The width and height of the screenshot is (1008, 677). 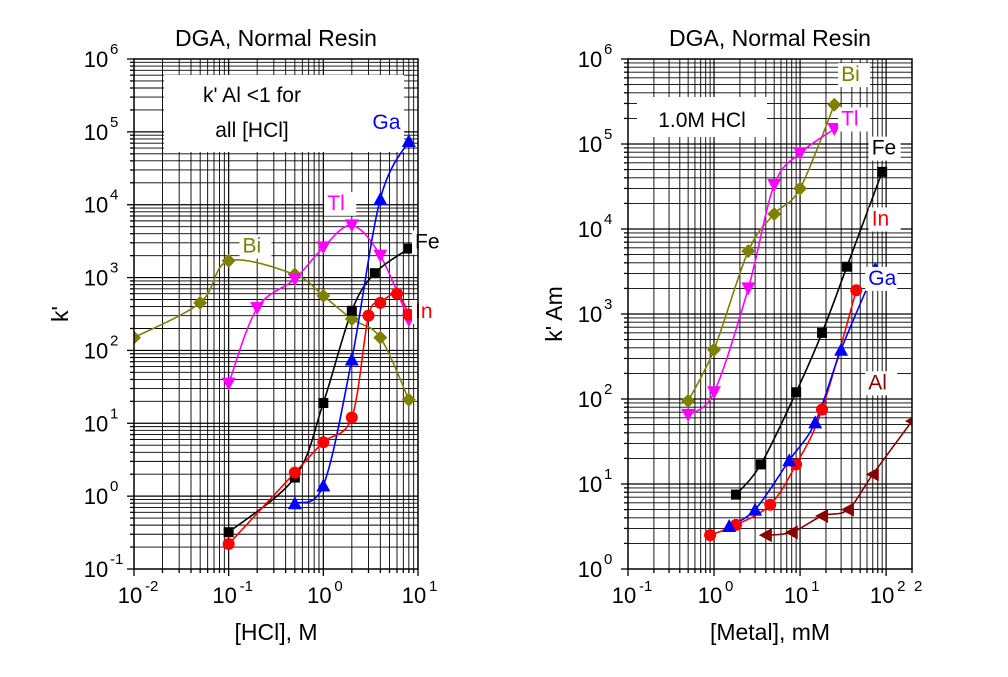 What do you see at coordinates (770, 632) in the screenshot?
I see `x-axis-label: [Metal], mM` at bounding box center [770, 632].